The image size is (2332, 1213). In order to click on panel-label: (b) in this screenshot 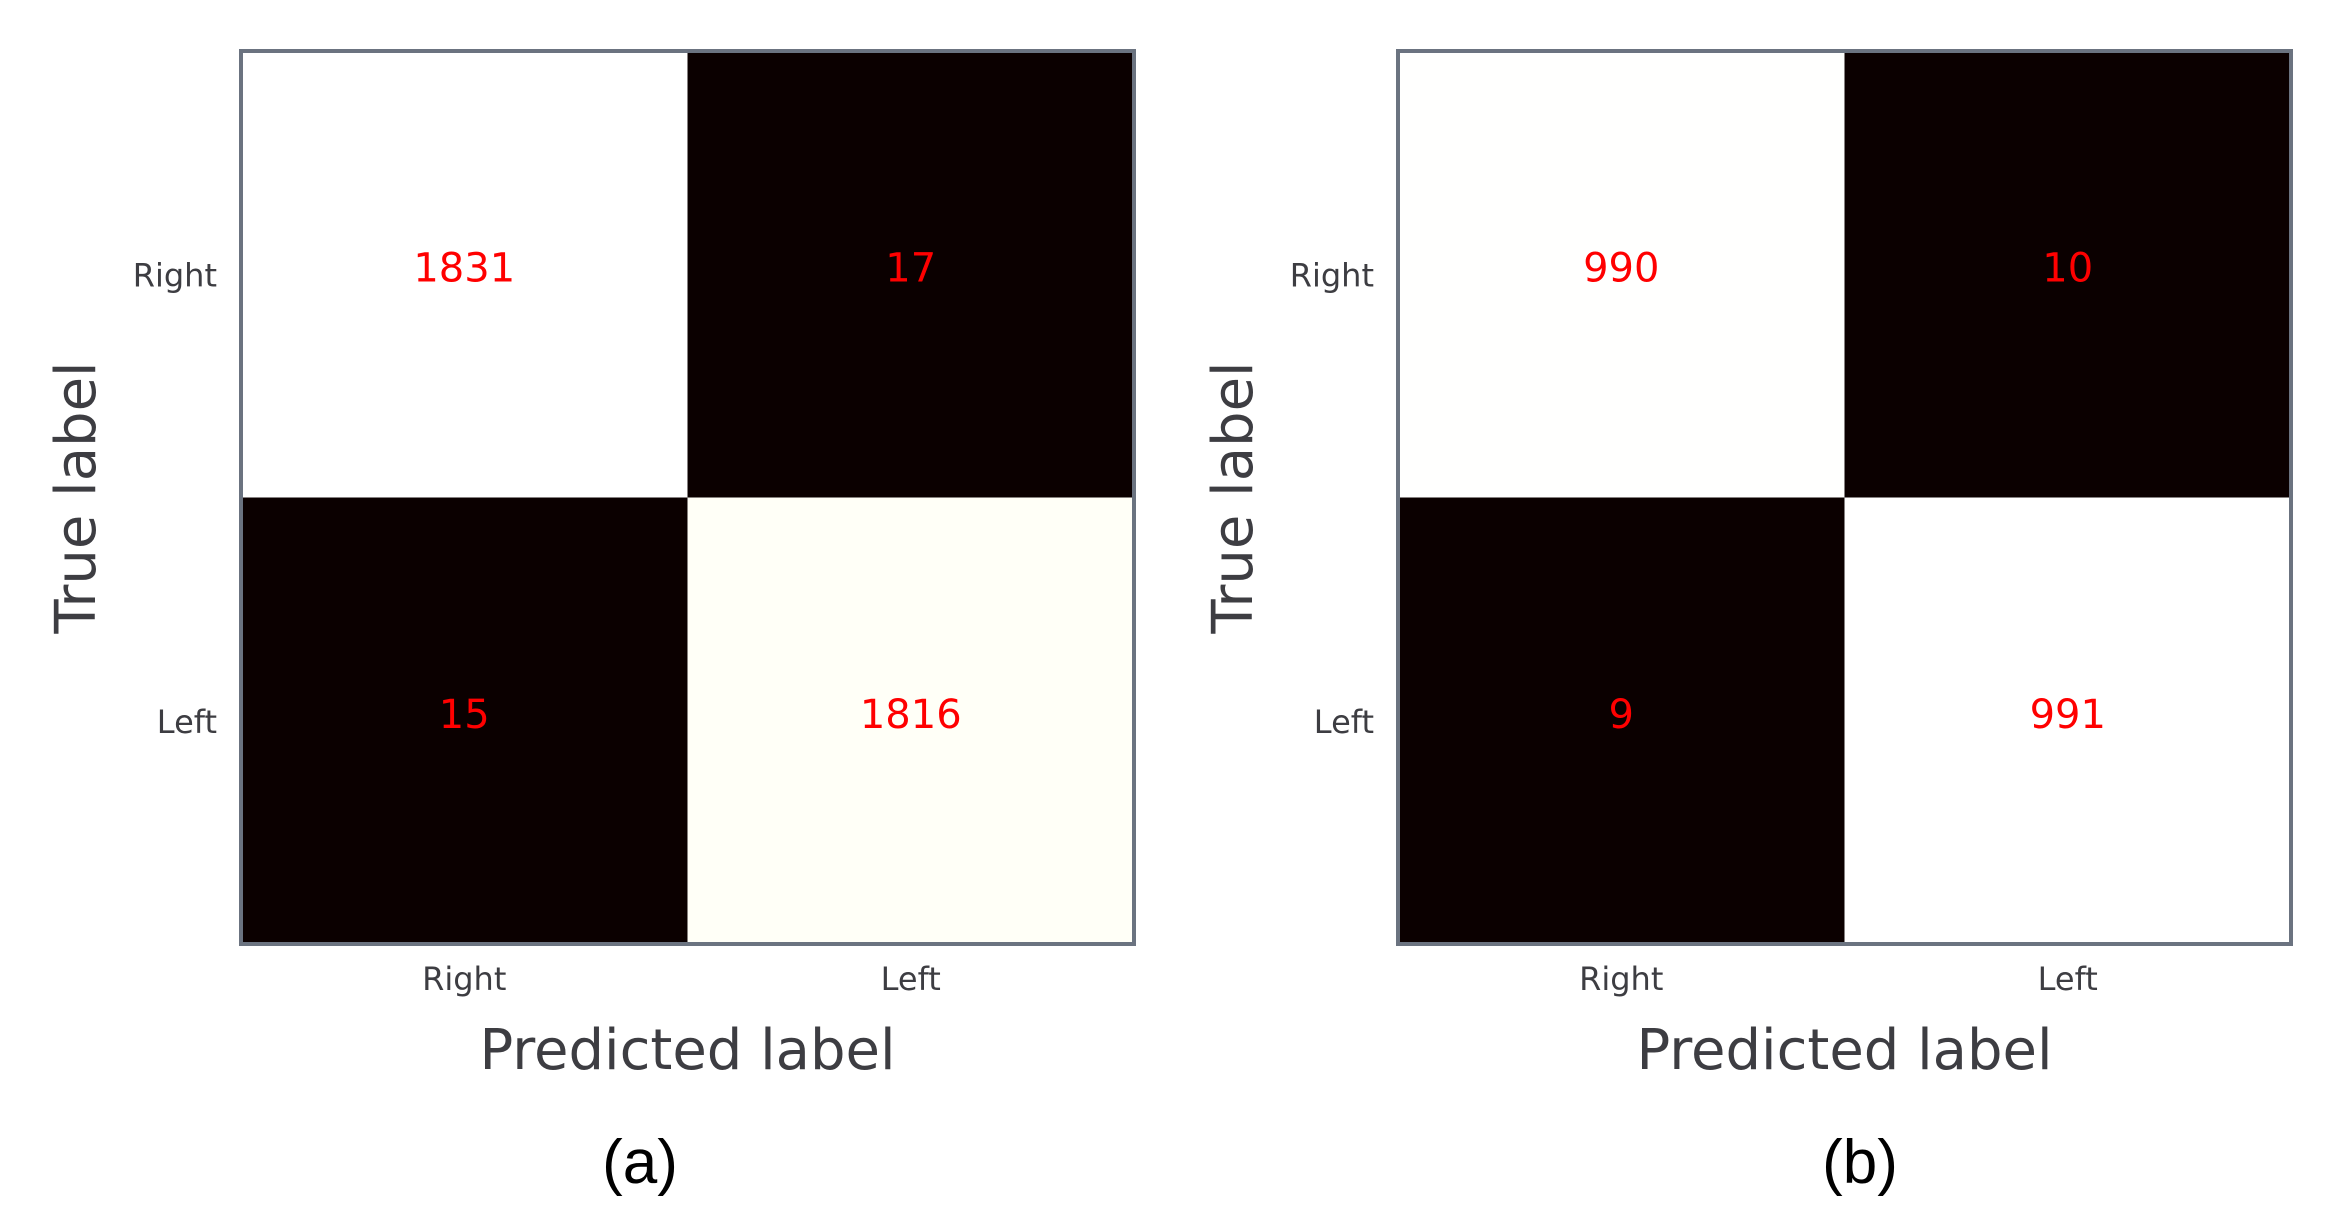, I will do `click(1860, 1162)`.